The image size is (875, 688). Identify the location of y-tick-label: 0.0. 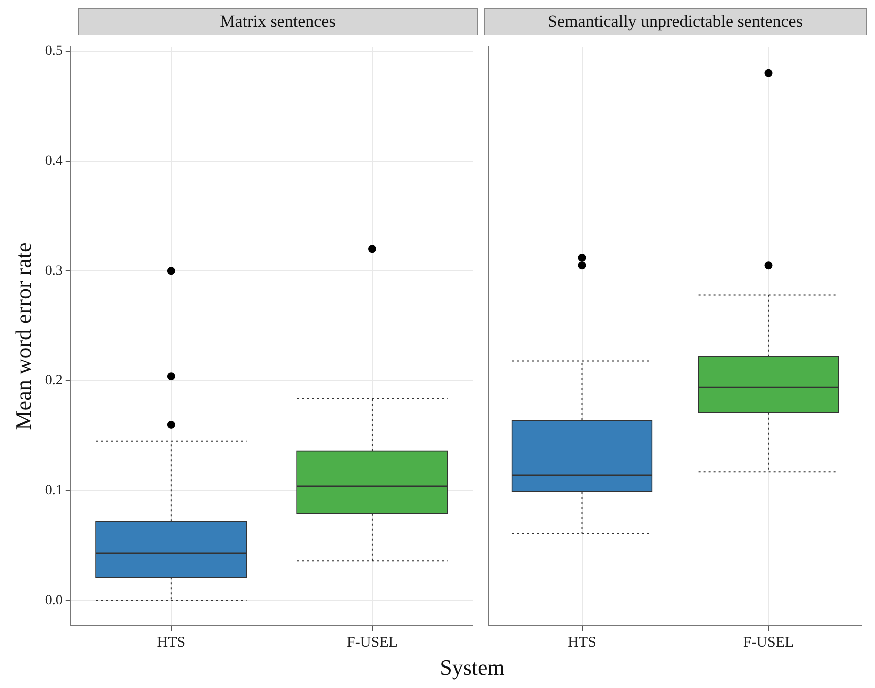
(54, 600).